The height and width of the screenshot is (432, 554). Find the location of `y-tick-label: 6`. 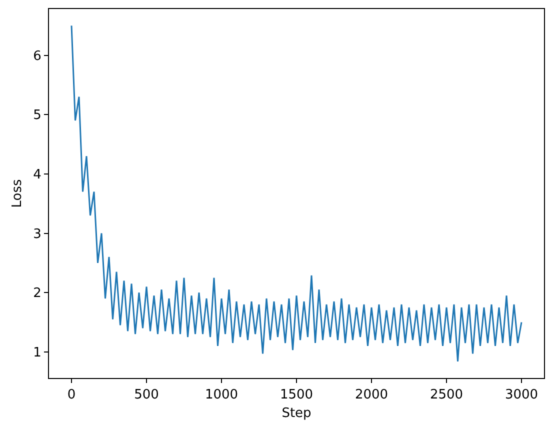

y-tick-label: 6 is located at coordinates (37, 56).